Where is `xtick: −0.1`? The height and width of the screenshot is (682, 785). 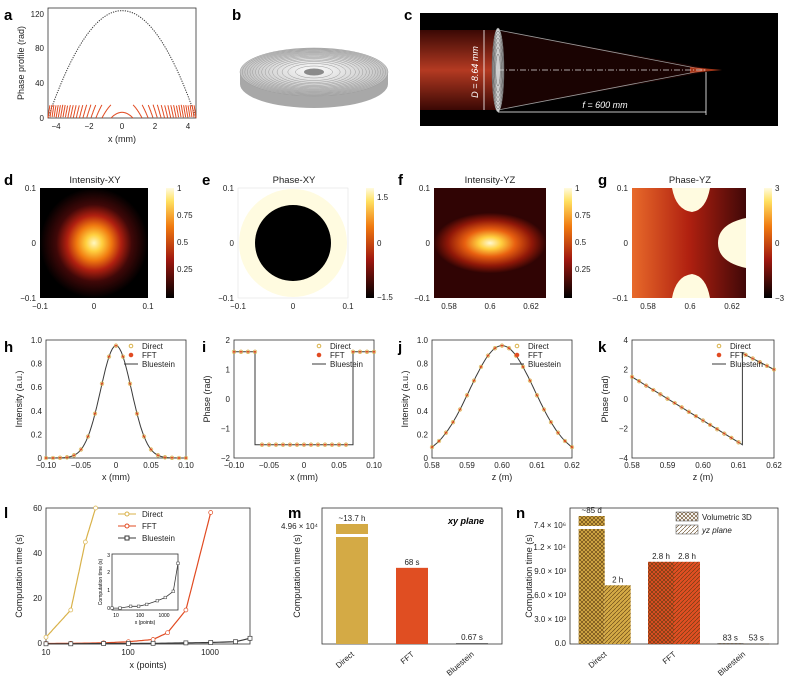 xtick: −0.1 is located at coordinates (40, 306).